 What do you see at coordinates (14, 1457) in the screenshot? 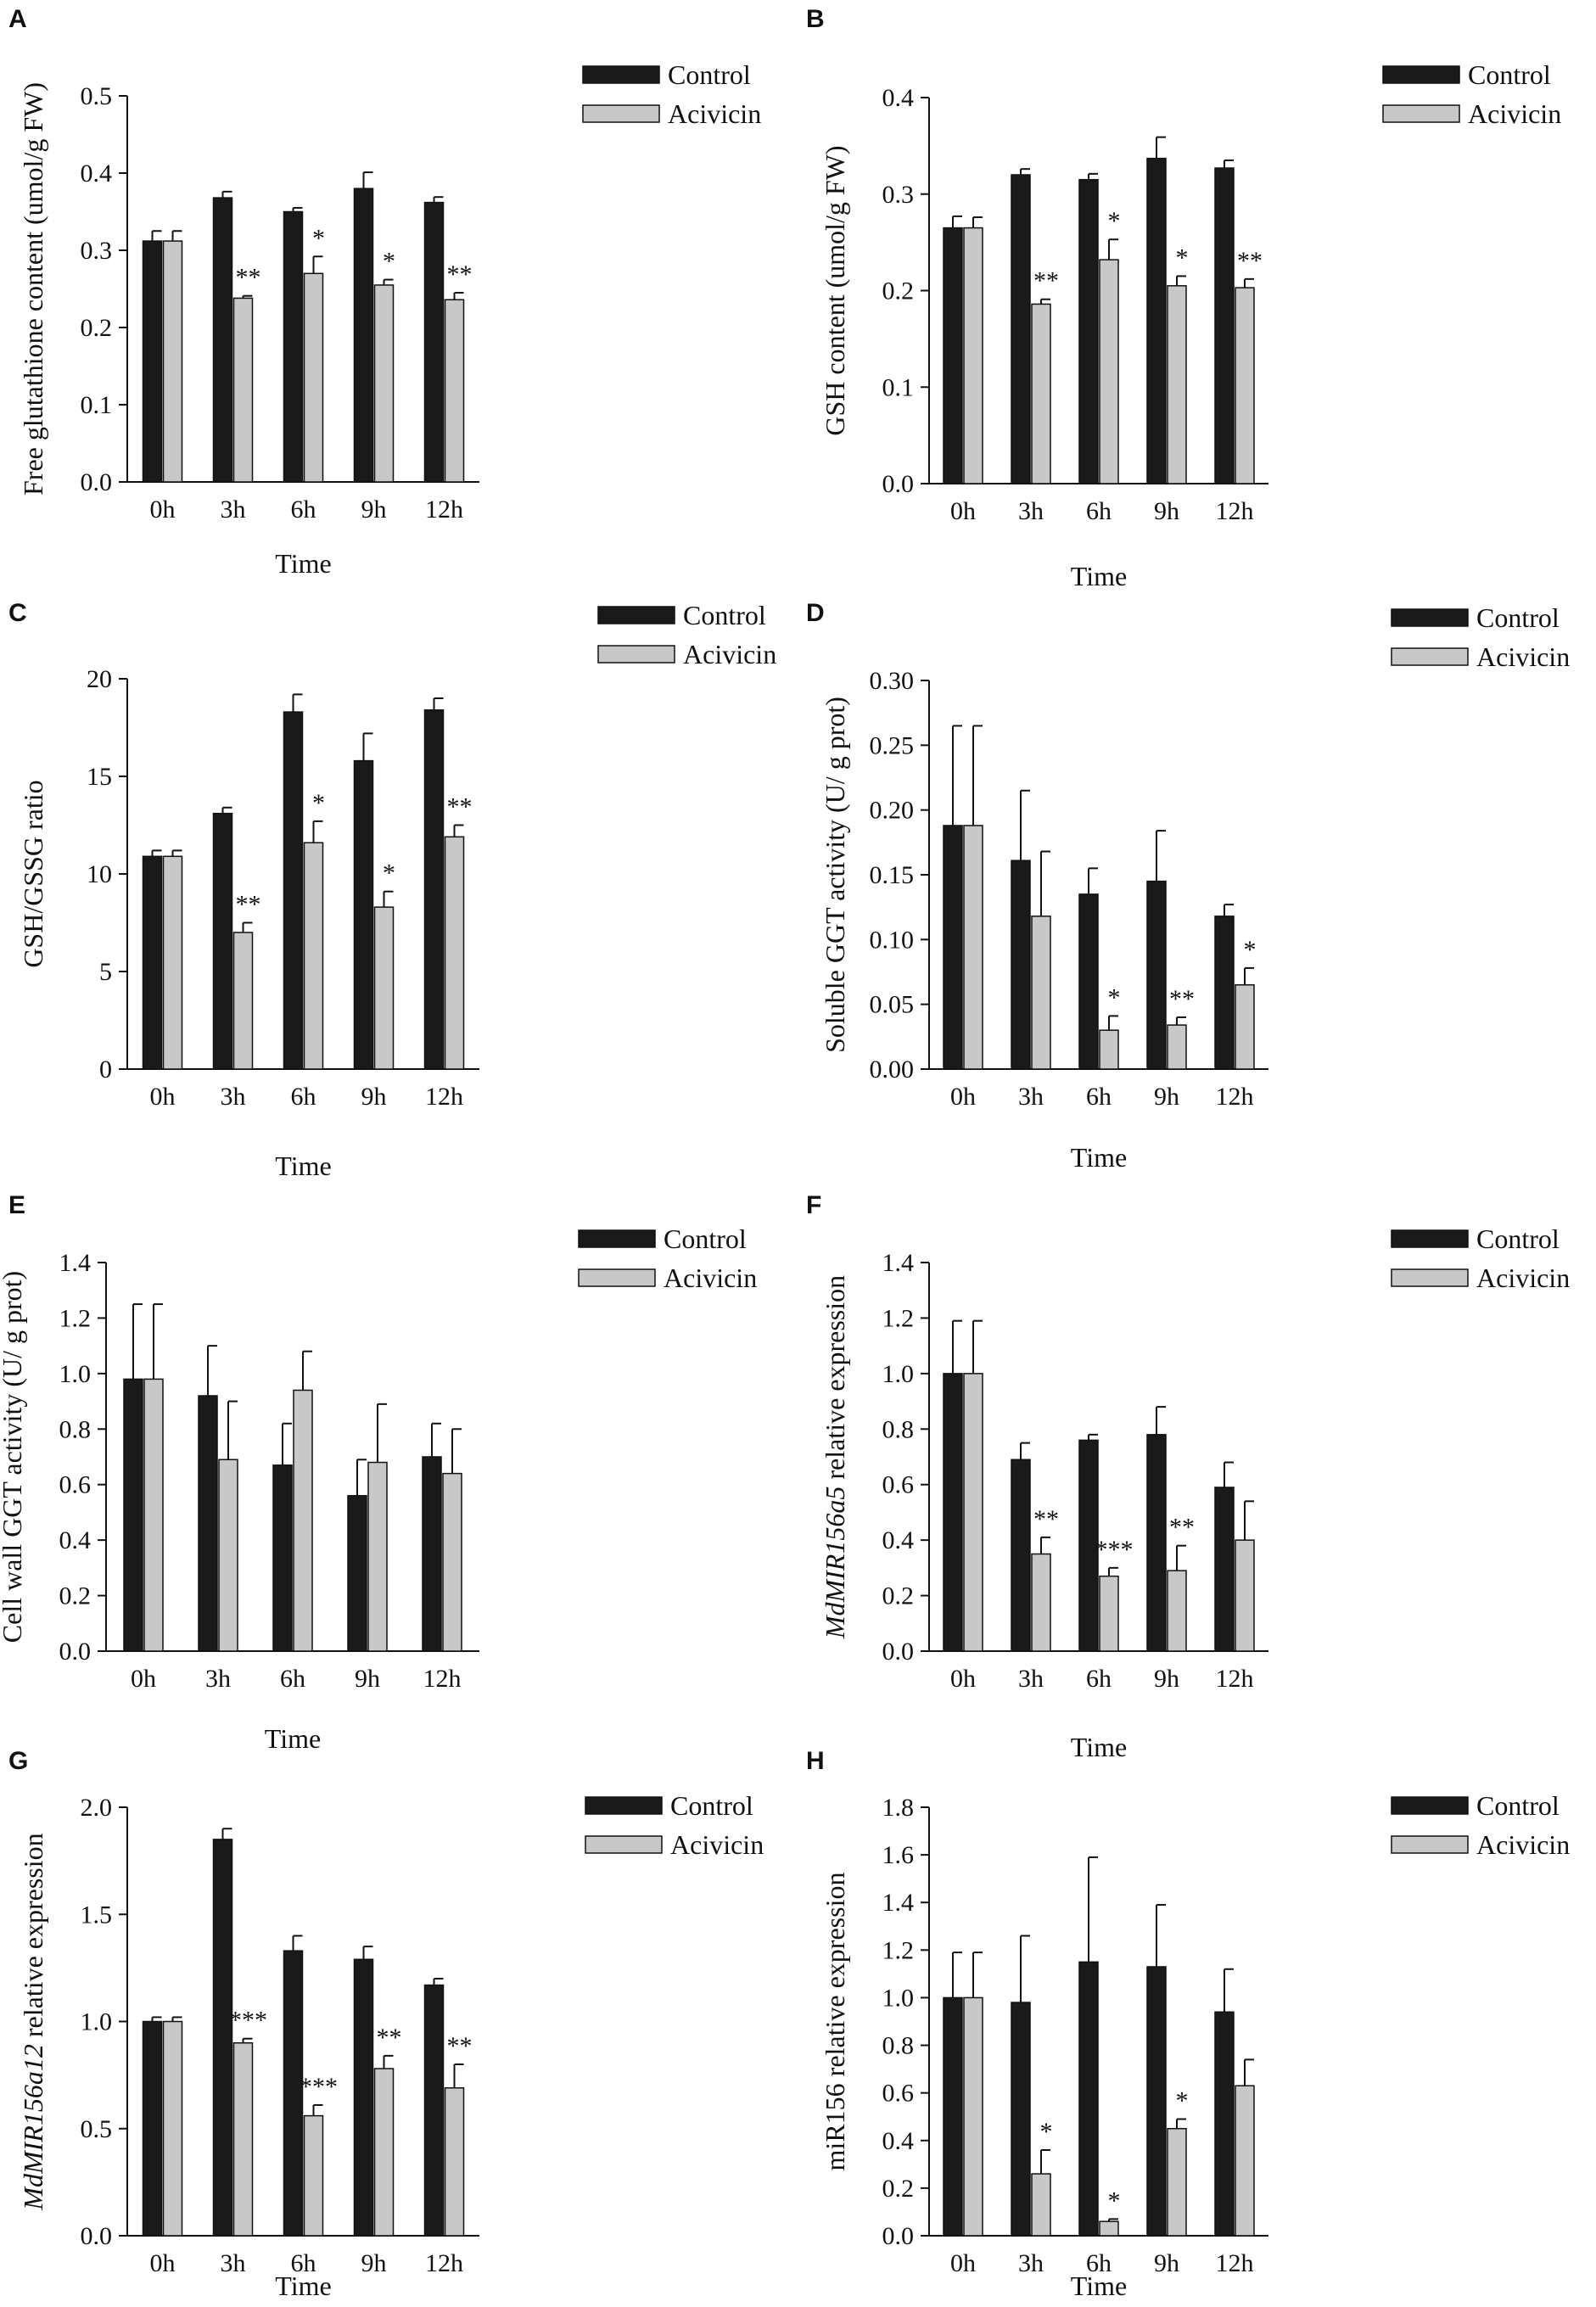
I see `y-axis-title: Cell wall GGT activity (U/ g prot)` at bounding box center [14, 1457].